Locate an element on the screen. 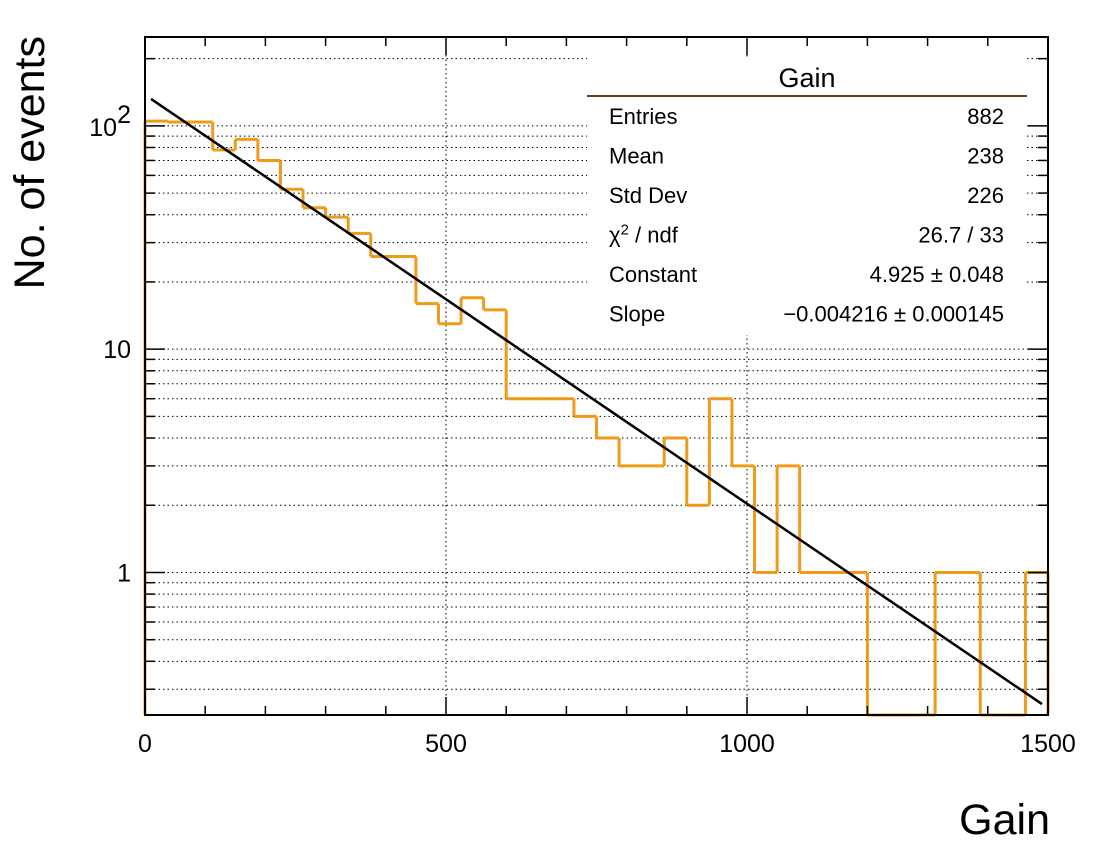 This screenshot has width=1107, height=857. stats-row-value: 238 is located at coordinates (985, 156).